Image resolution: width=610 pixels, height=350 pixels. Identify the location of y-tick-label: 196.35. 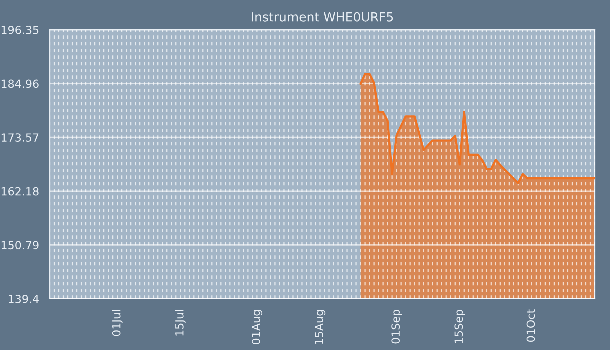
(20, 30).